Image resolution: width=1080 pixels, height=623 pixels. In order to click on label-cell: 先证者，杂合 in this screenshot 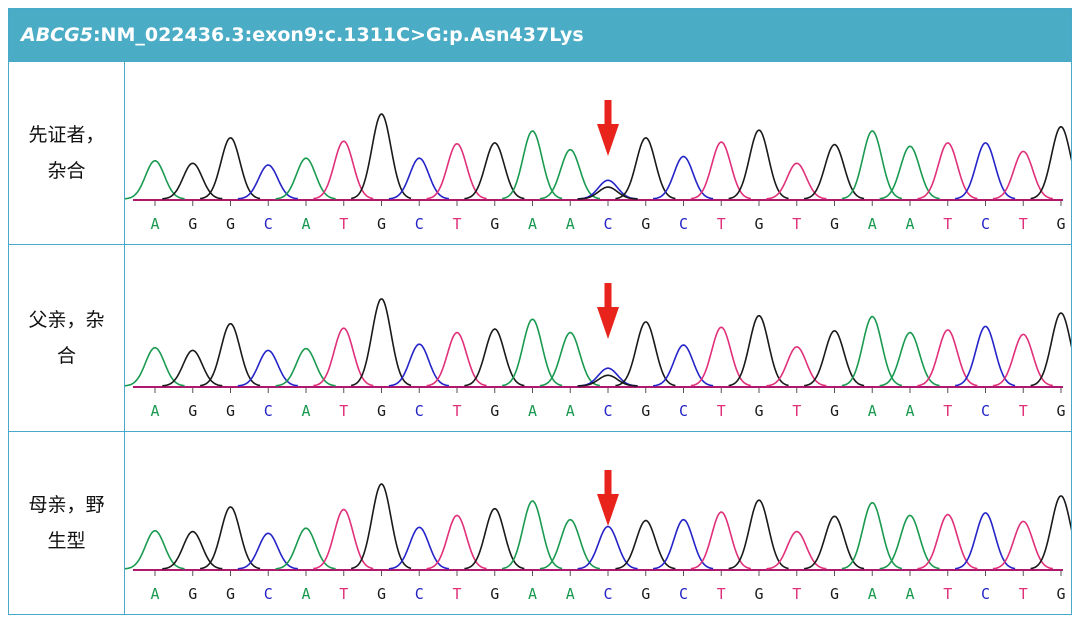, I will do `click(67, 153)`.